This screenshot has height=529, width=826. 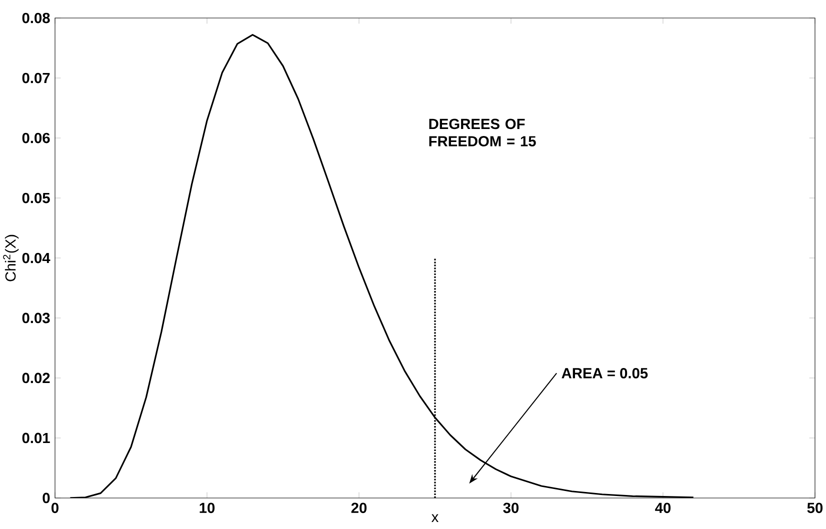 I want to click on annotation: DEGREES OF FREEDOM = 15, so click(x=482, y=132).